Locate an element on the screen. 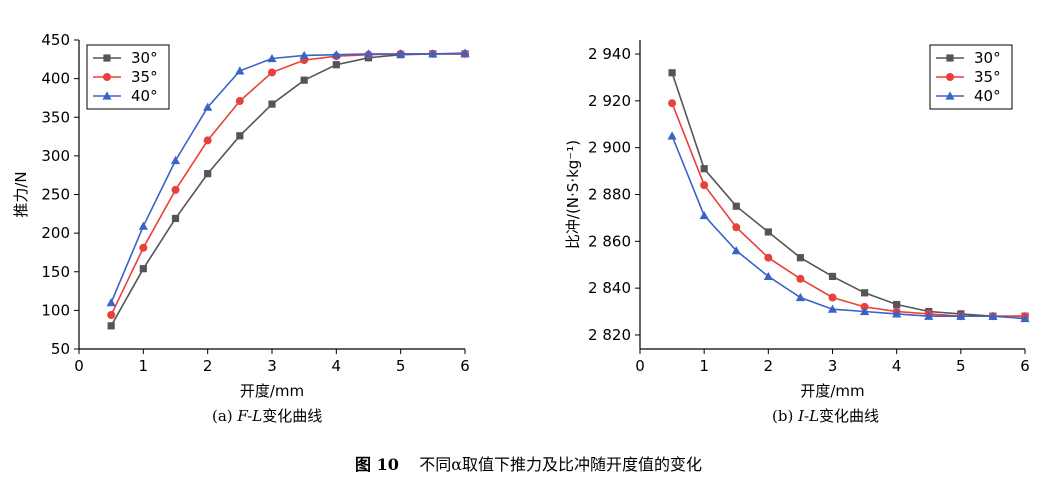 The height and width of the screenshot is (482, 1057). legend-label-b: 30° is located at coordinates (987, 58).